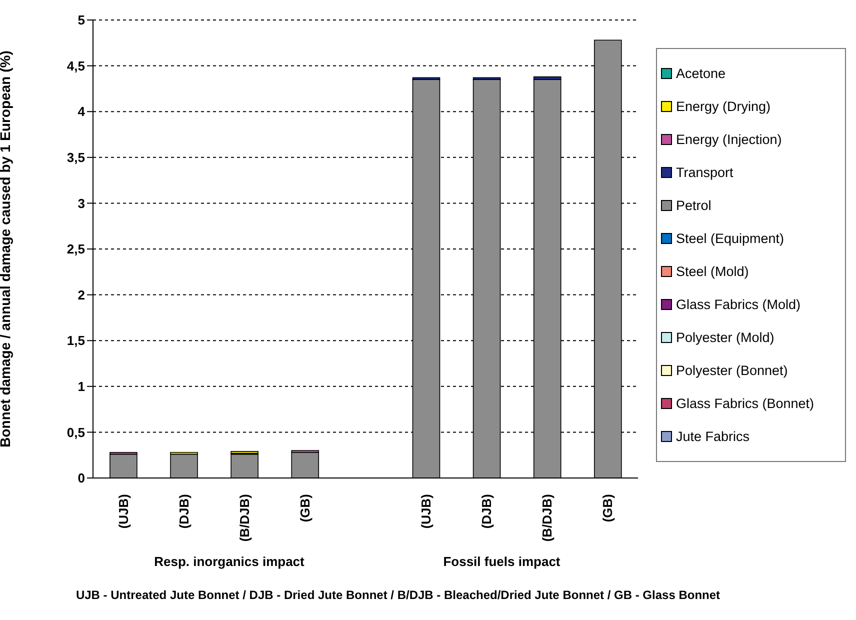  What do you see at coordinates (75, 432) in the screenshot?
I see `y-tick-label: 0,5` at bounding box center [75, 432].